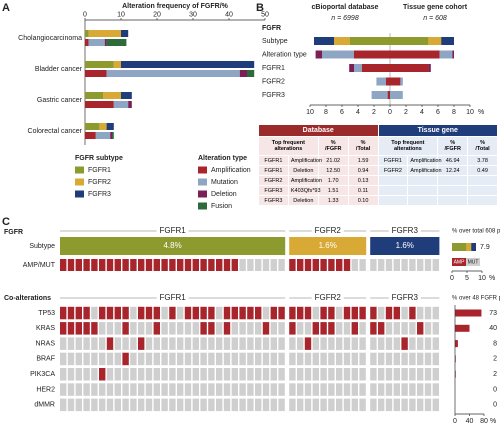  What do you see at coordinates (495, 343) in the screenshot?
I see `side-value: 8` at bounding box center [495, 343].